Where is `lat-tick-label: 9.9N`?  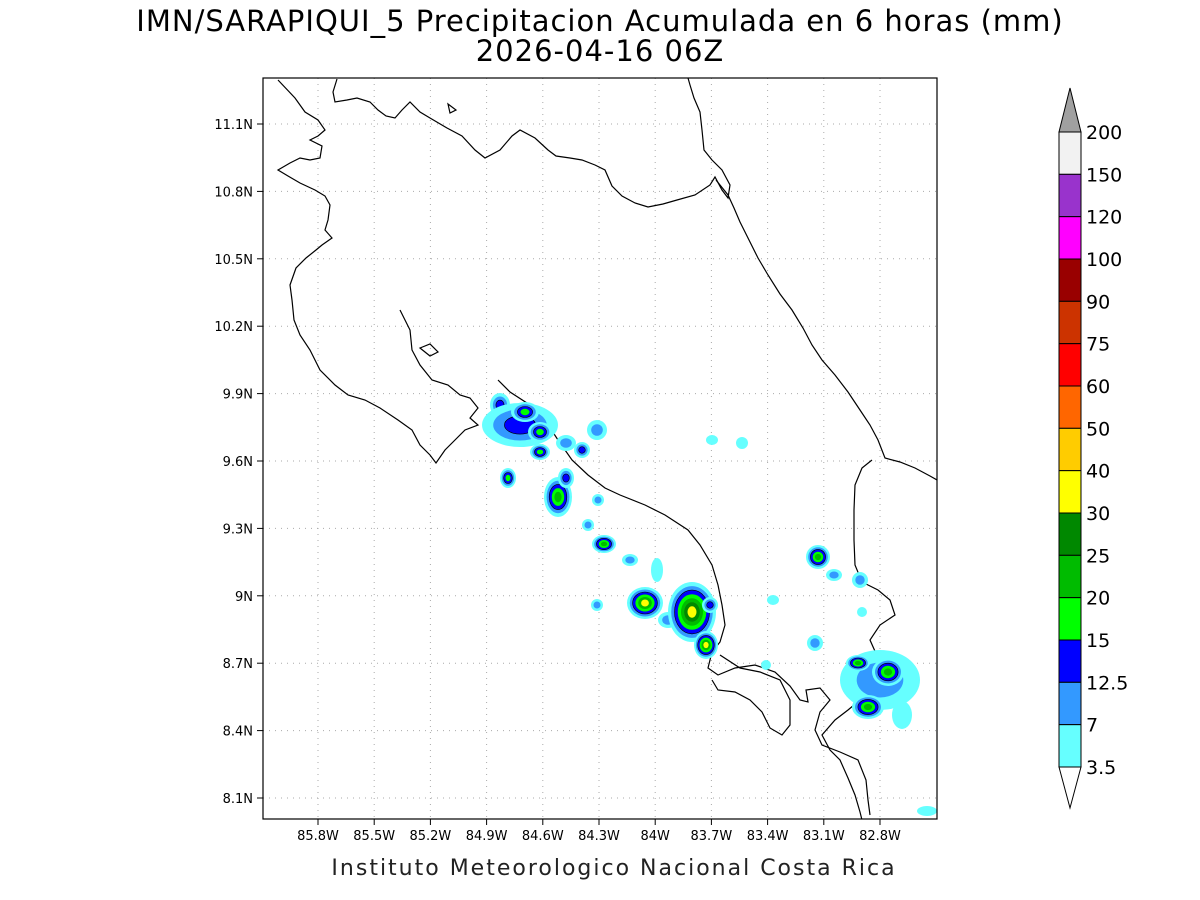
lat-tick-label: 9.9N is located at coordinates (238, 395).